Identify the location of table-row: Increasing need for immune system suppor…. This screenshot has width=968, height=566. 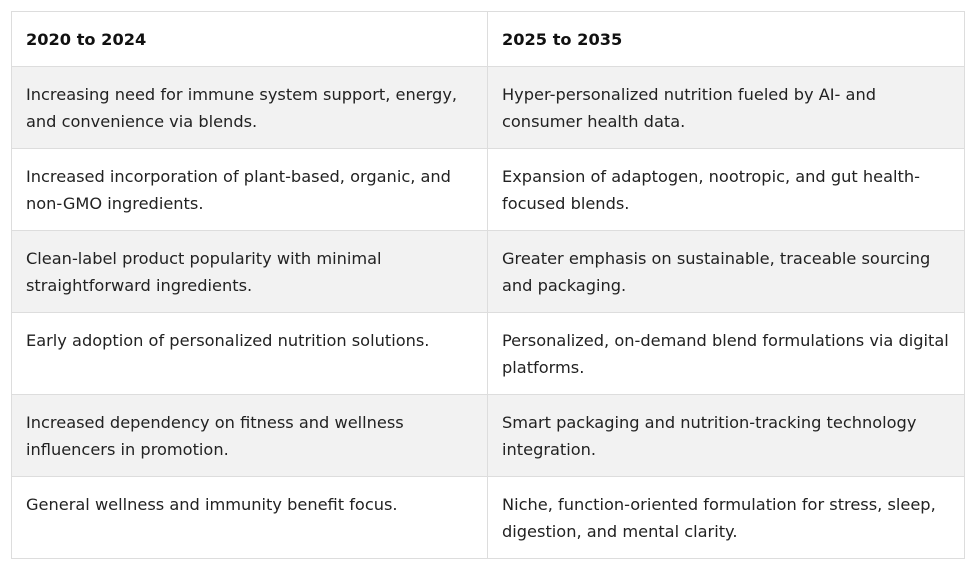
(488, 107).